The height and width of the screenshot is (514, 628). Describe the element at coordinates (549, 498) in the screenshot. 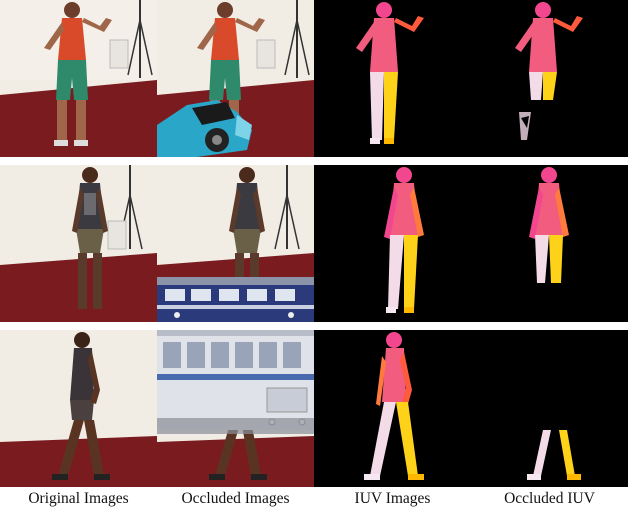

I see `caption-occluded-iuv: Occluded IUV` at that location.